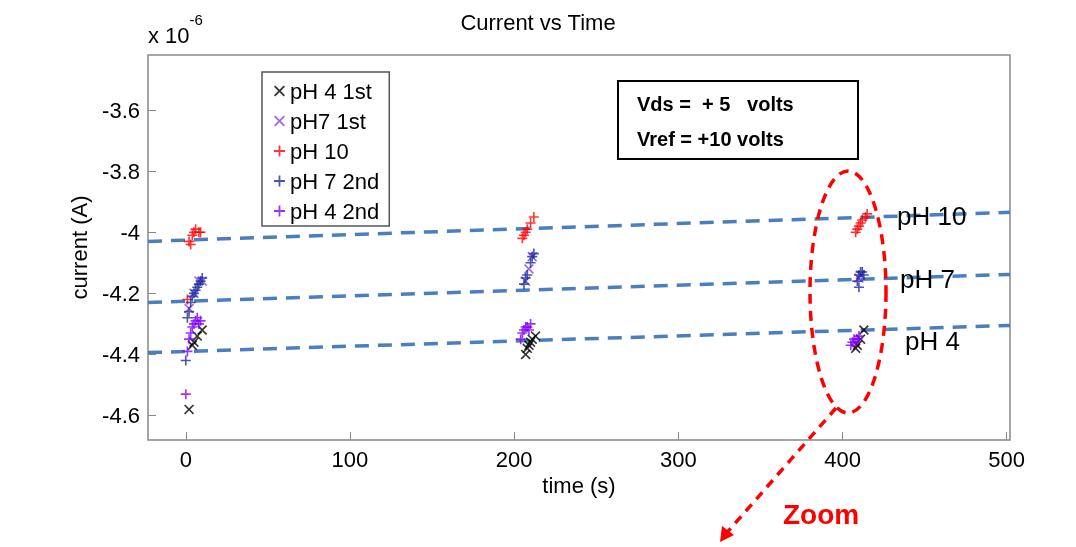 The height and width of the screenshot is (547, 1076). Describe the element at coordinates (121, 416) in the screenshot. I see `y-tick-label: -4.6` at that location.